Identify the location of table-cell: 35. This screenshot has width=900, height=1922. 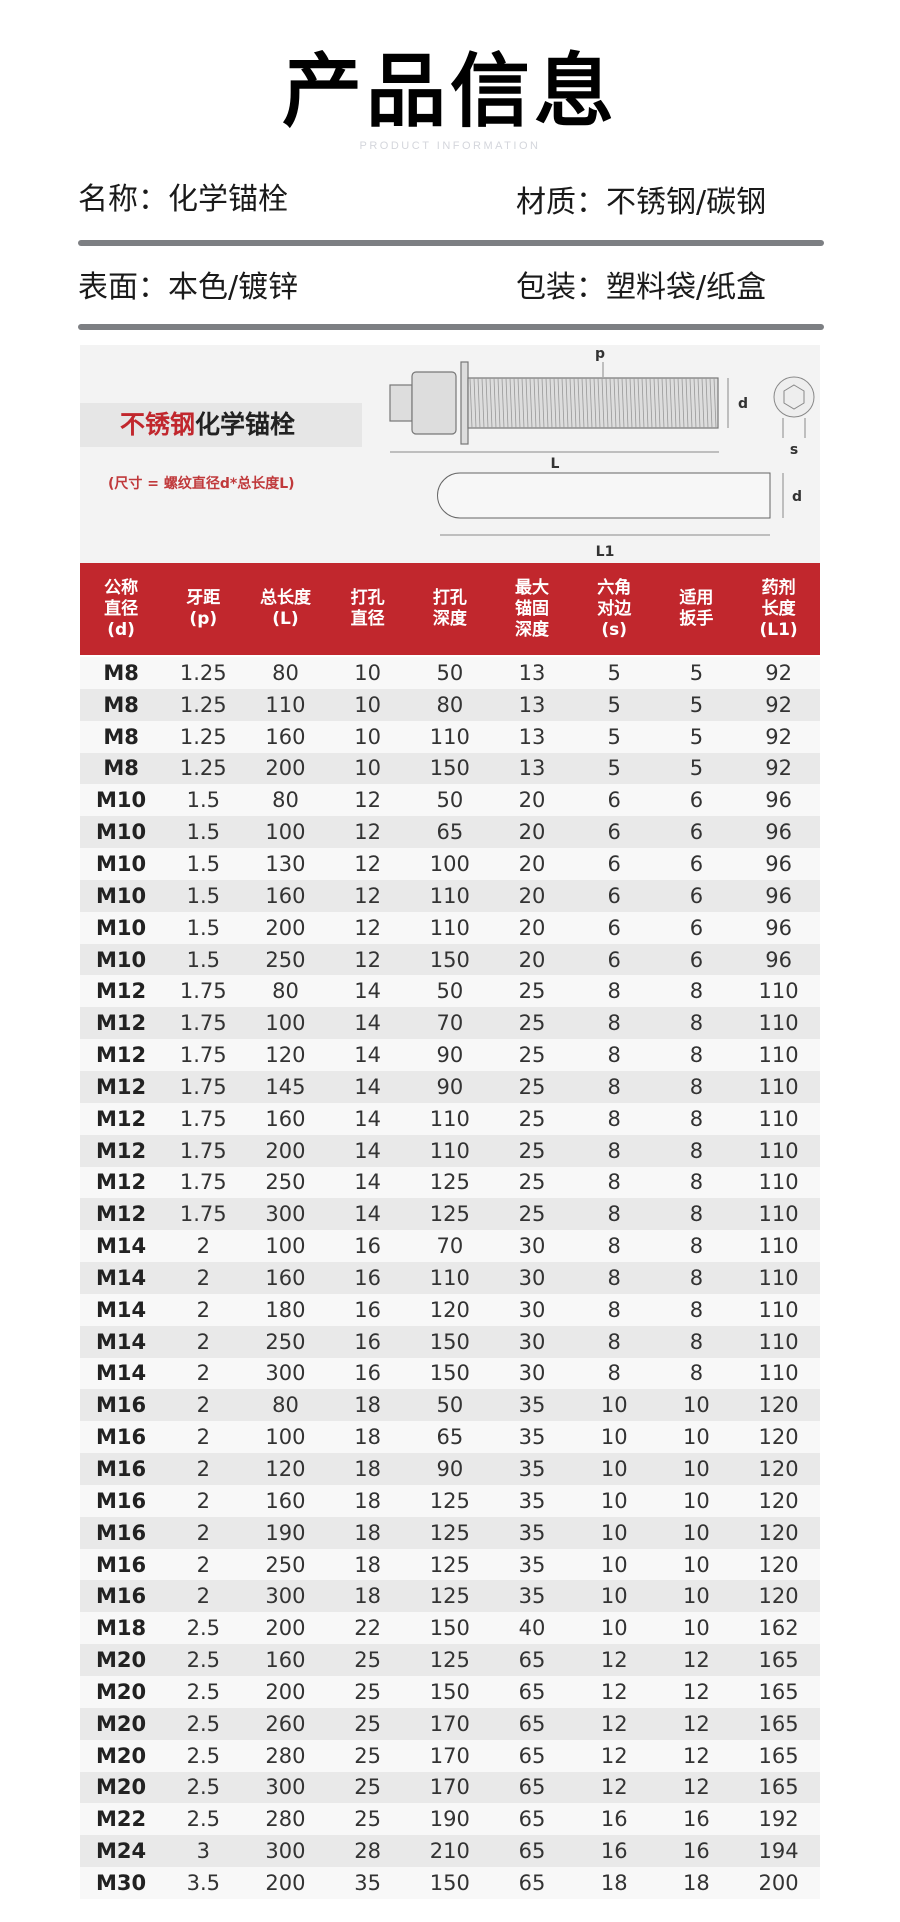
(532, 1437).